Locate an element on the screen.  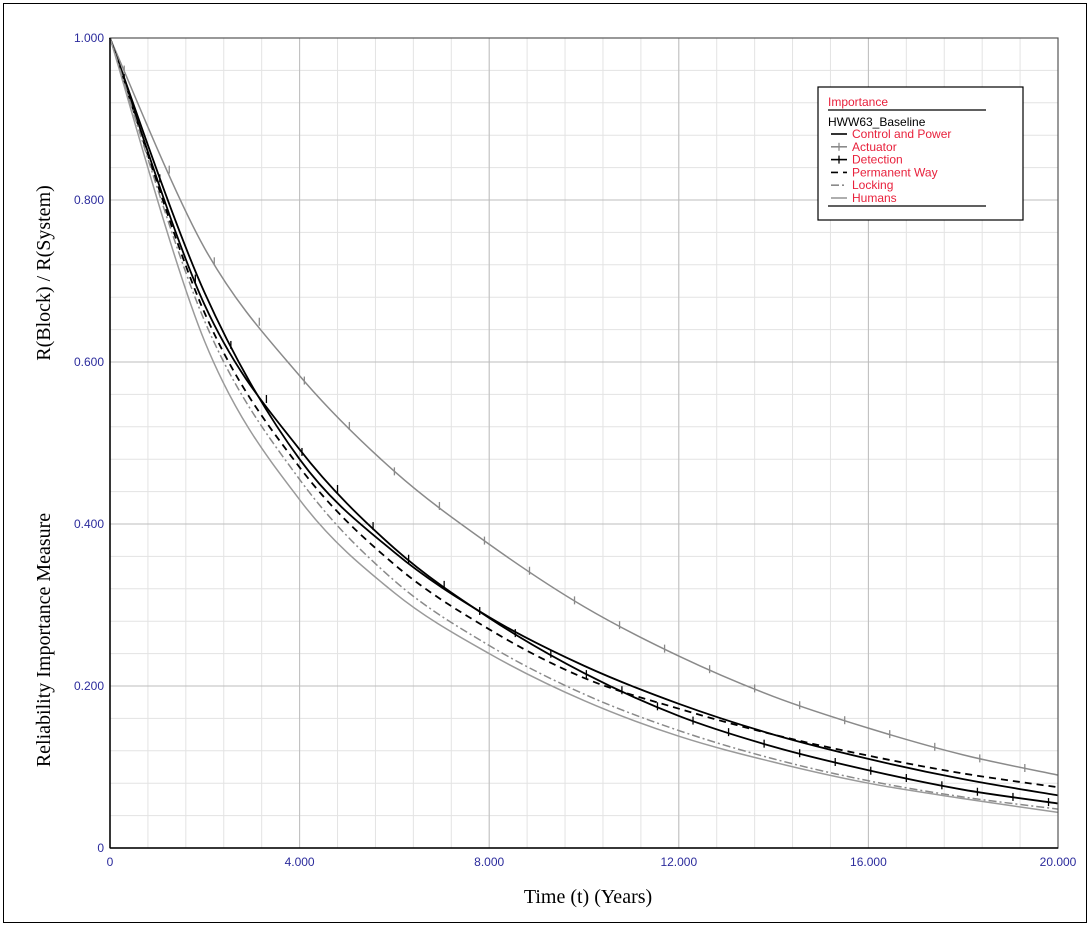
x-tick-label: 4.000 is located at coordinates (300, 862).